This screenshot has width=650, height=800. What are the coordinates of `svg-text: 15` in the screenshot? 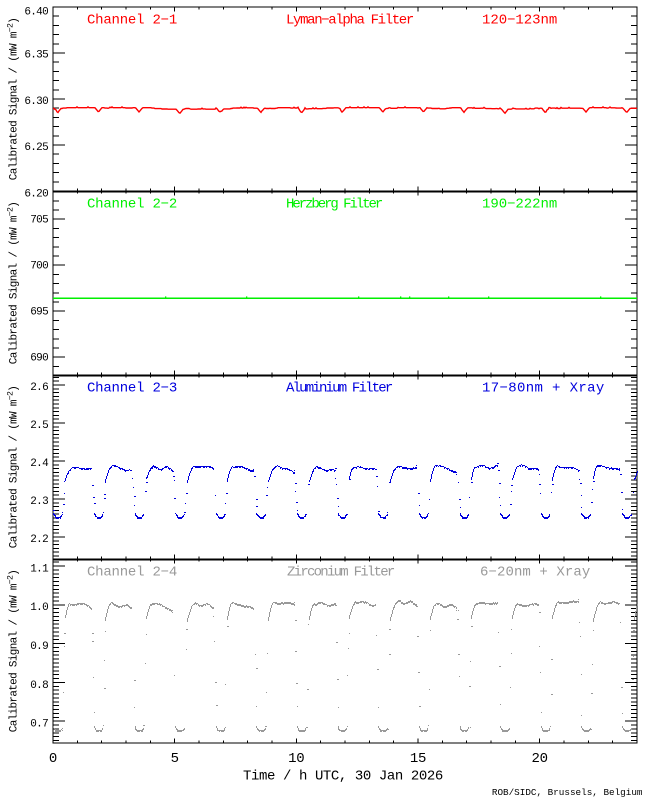 It's located at (418, 759).